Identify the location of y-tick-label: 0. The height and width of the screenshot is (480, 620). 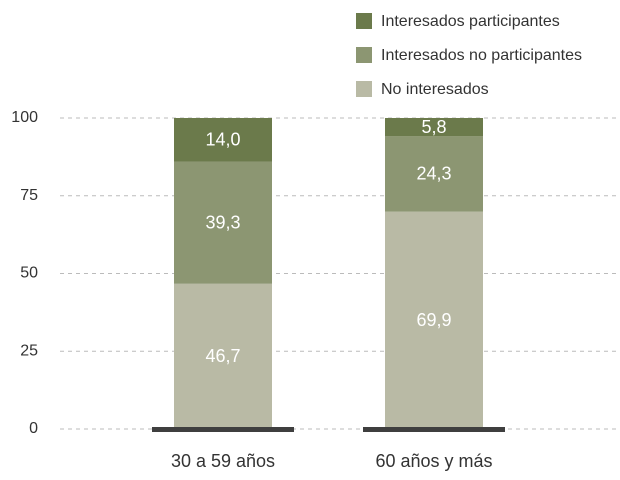
(33, 428).